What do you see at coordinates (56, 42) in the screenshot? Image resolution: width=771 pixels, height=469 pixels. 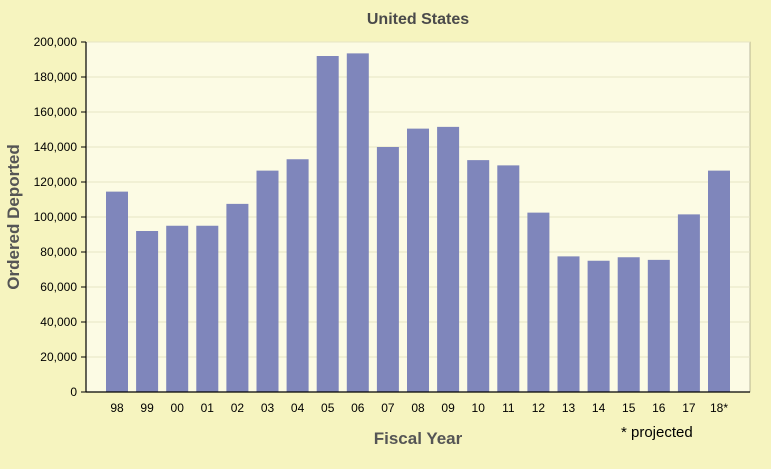 I see `y-tick-label: 200,000` at bounding box center [56, 42].